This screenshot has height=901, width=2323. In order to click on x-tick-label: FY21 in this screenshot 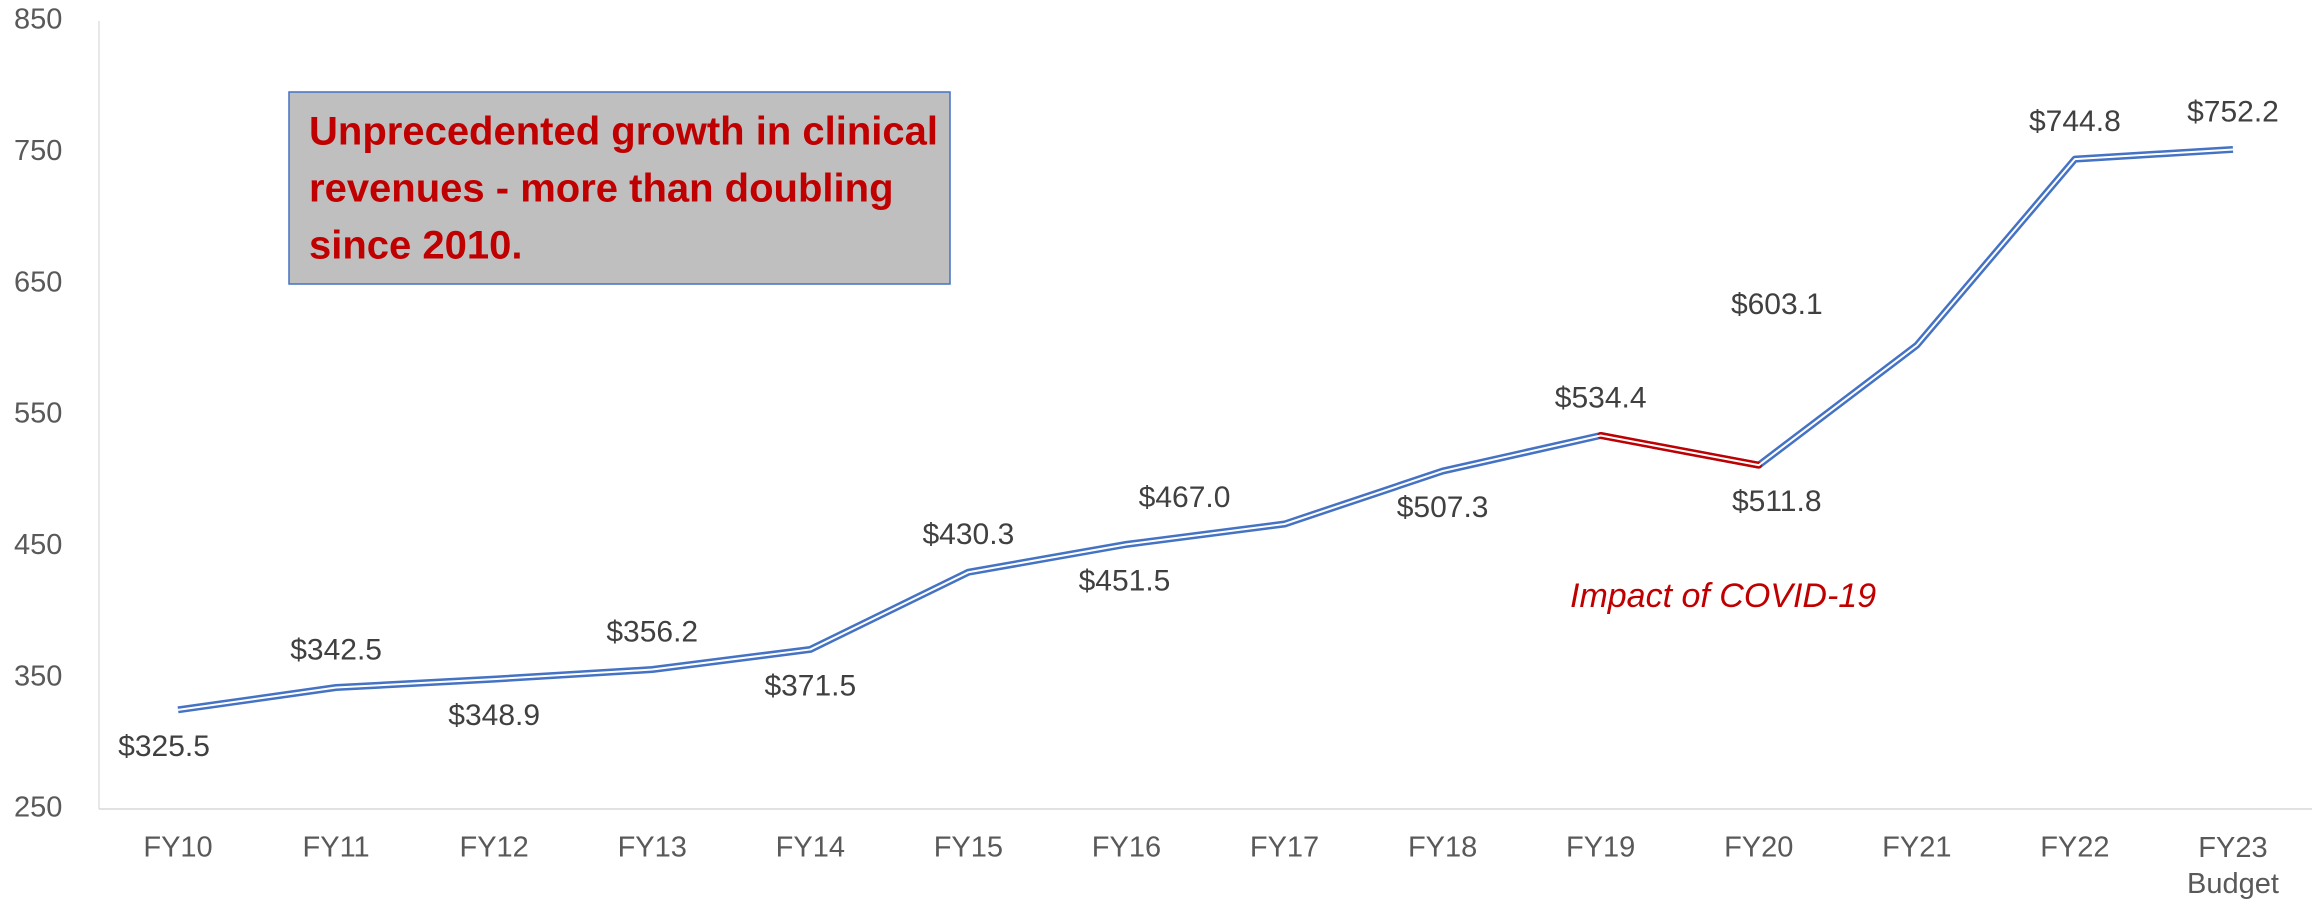, I will do `click(1916, 848)`.